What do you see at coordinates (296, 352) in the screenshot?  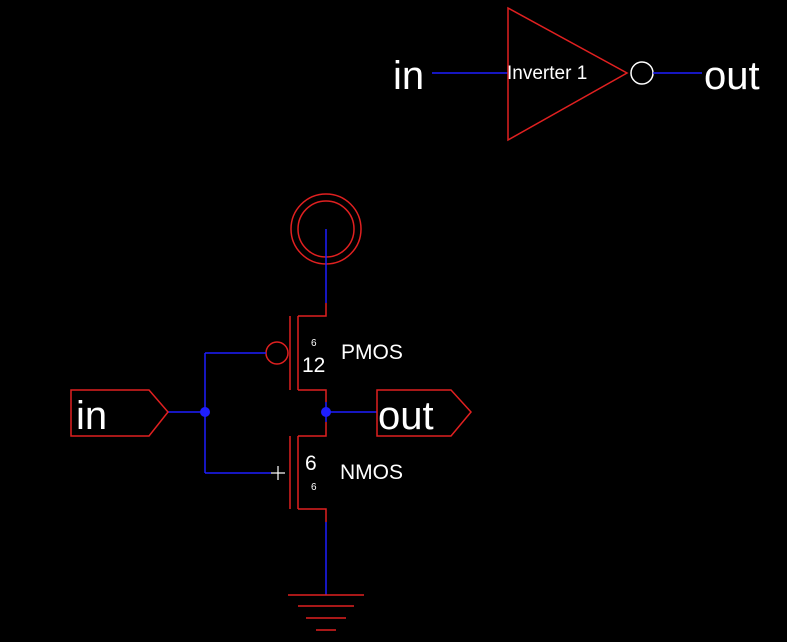 I see `pmos-transistor-icon` at bounding box center [296, 352].